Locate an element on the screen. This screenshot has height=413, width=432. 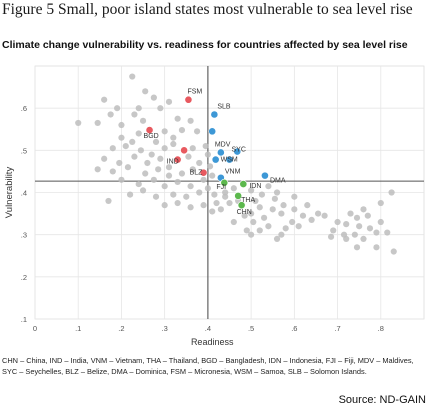
x-tick-label: .3 is located at coordinates (165, 328).